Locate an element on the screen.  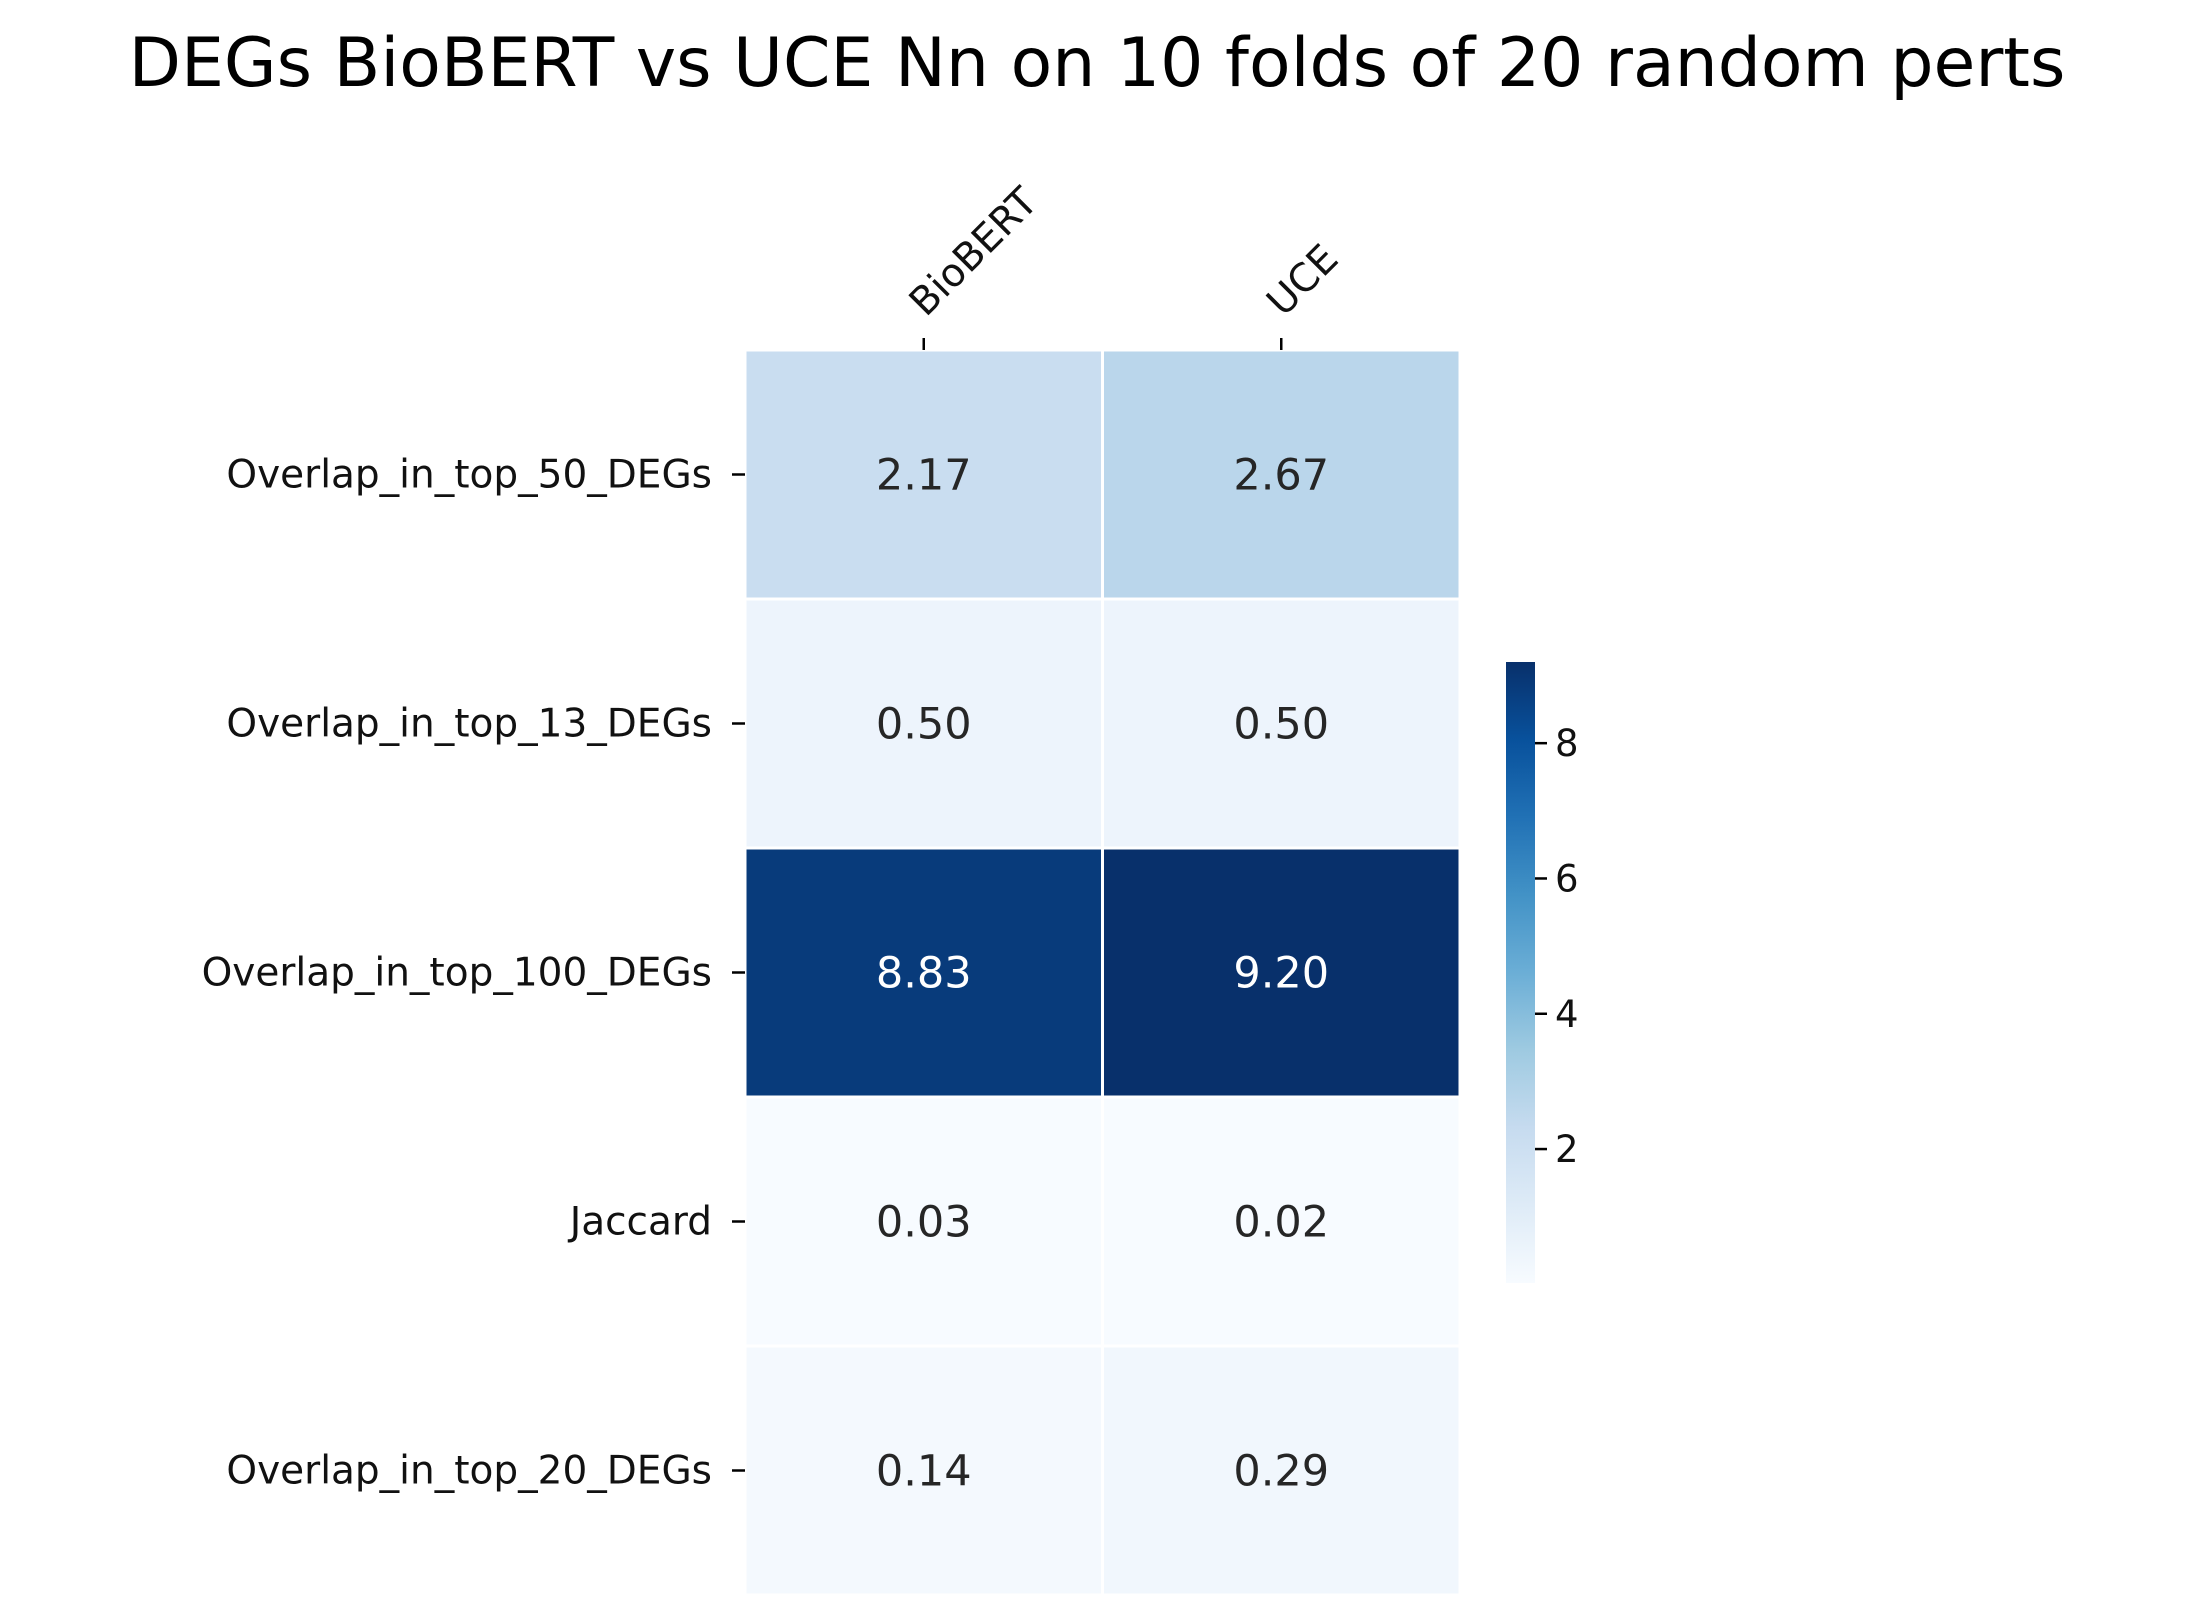
x-tick-label: UCE is located at coordinates (1303, 280).